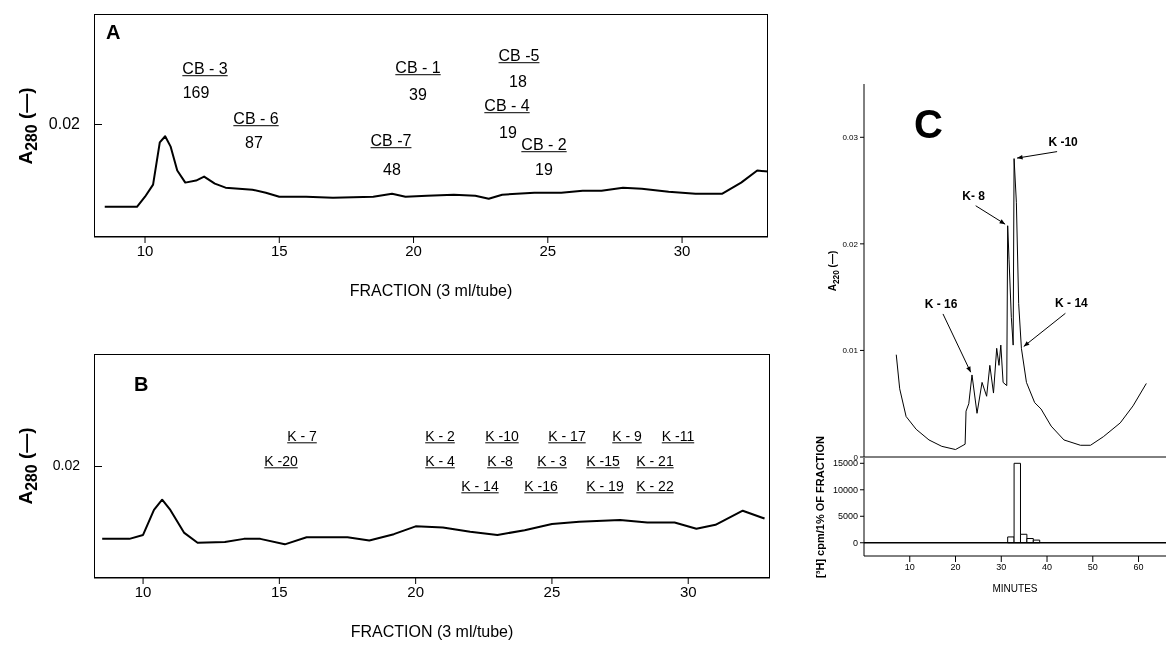  What do you see at coordinates (507, 106) in the screenshot?
I see `text: CB - 4` at bounding box center [507, 106].